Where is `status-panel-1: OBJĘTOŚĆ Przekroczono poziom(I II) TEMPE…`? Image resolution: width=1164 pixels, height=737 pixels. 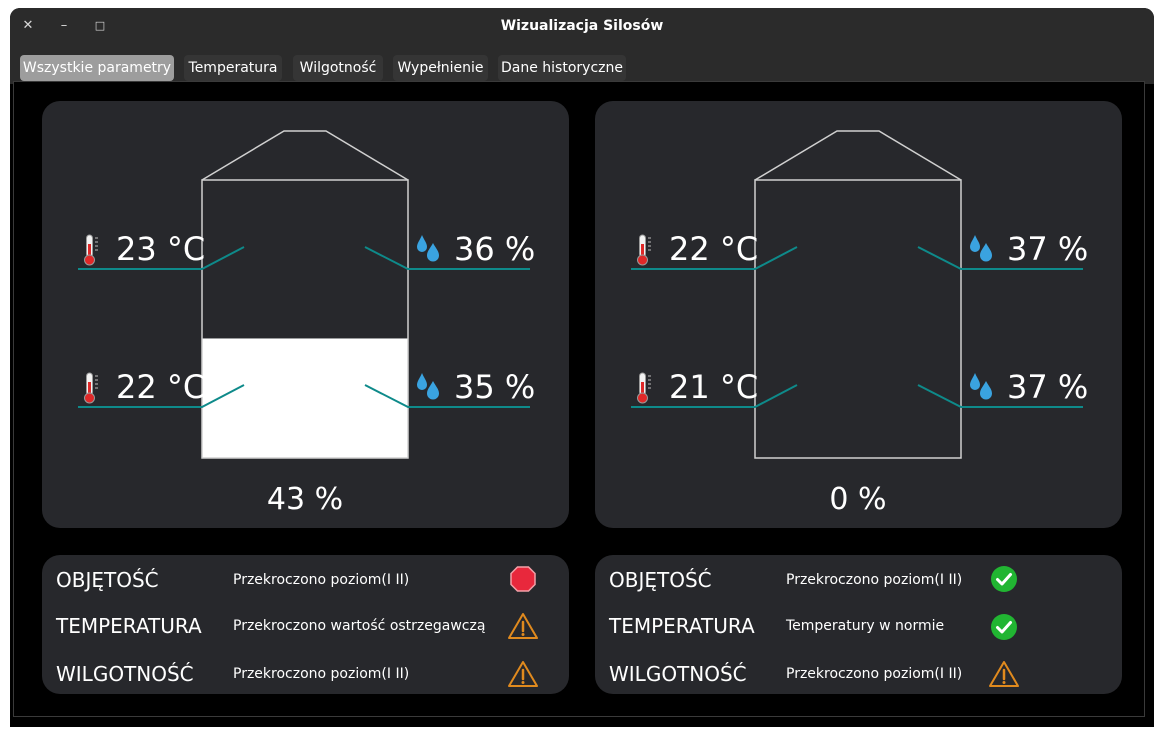 status-panel-1: OBJĘTOŚĆ Przekroczono poziom(I II) TEMPE… is located at coordinates (305, 624).